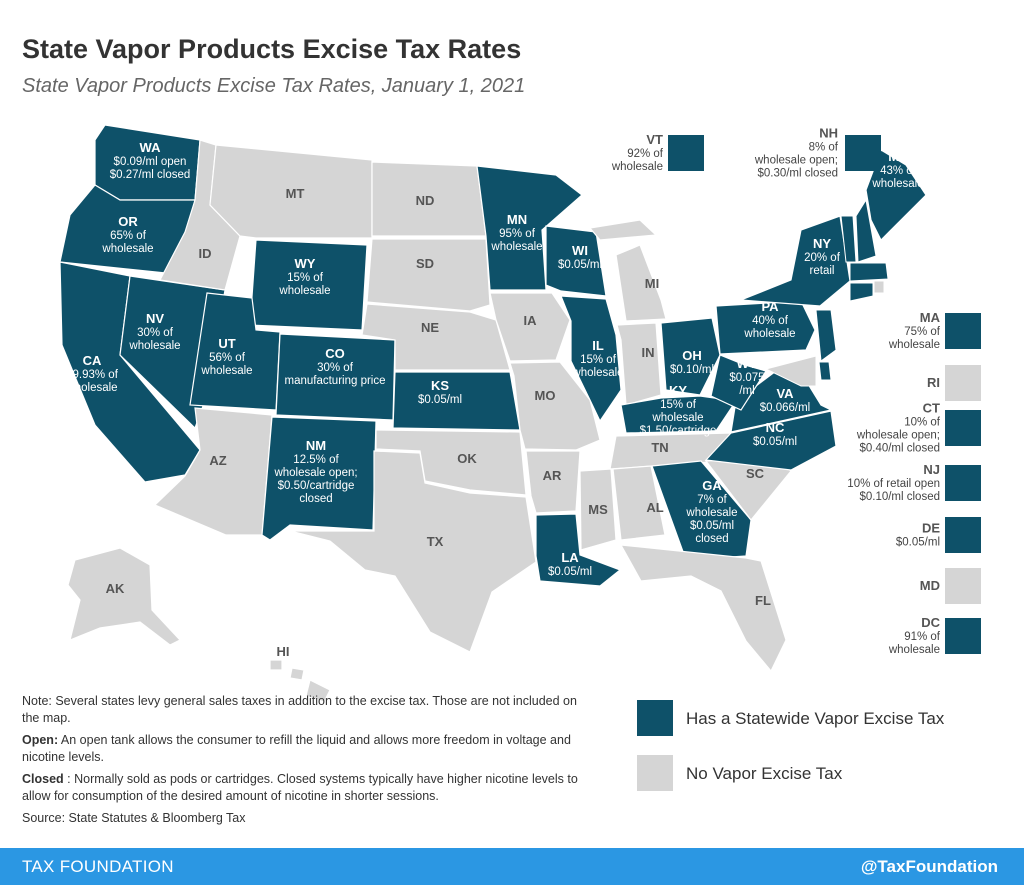 This screenshot has height=885, width=1024. I want to click on note-text: Source: State Statutes & Bloomberg Tax, so click(134, 818).